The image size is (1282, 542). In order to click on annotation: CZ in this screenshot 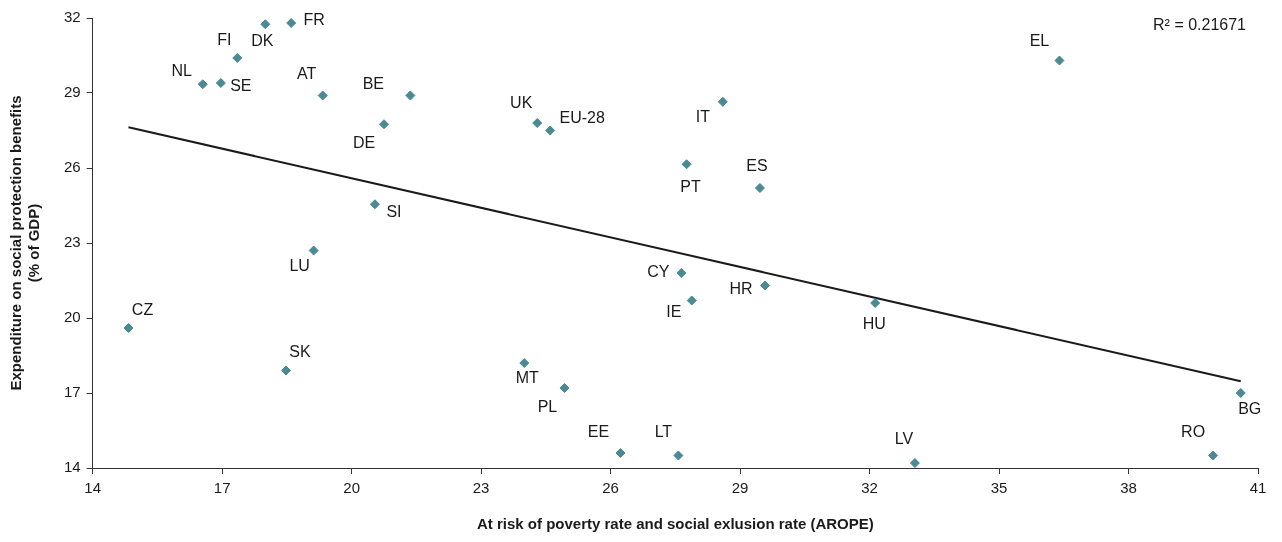, I will do `click(142, 310)`.